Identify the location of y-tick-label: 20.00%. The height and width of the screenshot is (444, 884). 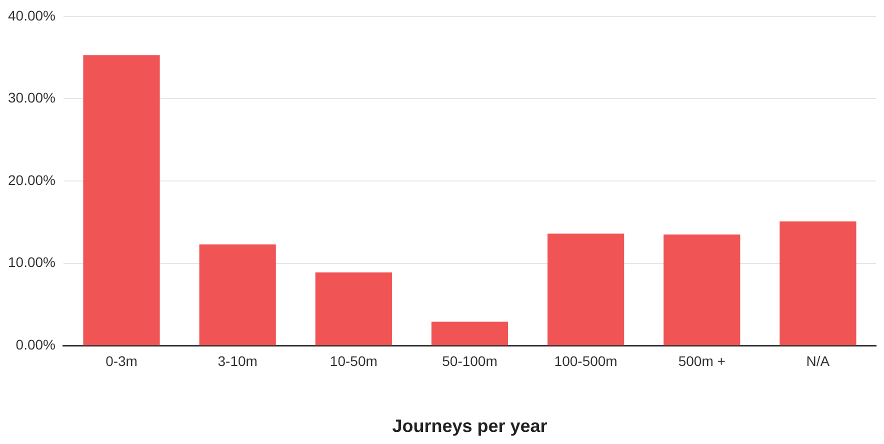
(32, 180).